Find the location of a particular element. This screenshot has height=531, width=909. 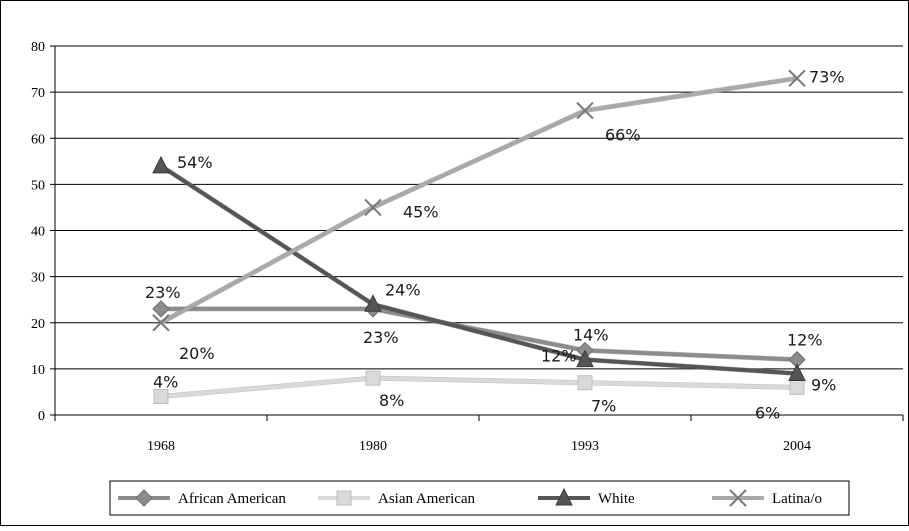

y-tick-label: 10 is located at coordinates (38, 370).